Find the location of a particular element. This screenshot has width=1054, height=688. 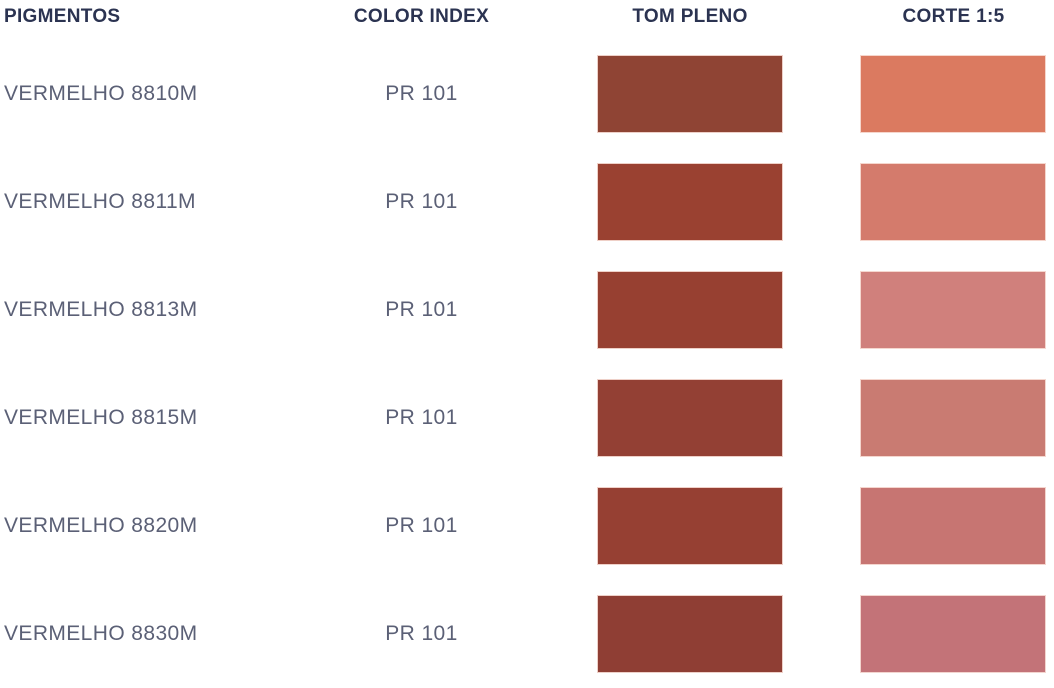

pigment-name: VERMELHO 8813M is located at coordinates (101, 309).